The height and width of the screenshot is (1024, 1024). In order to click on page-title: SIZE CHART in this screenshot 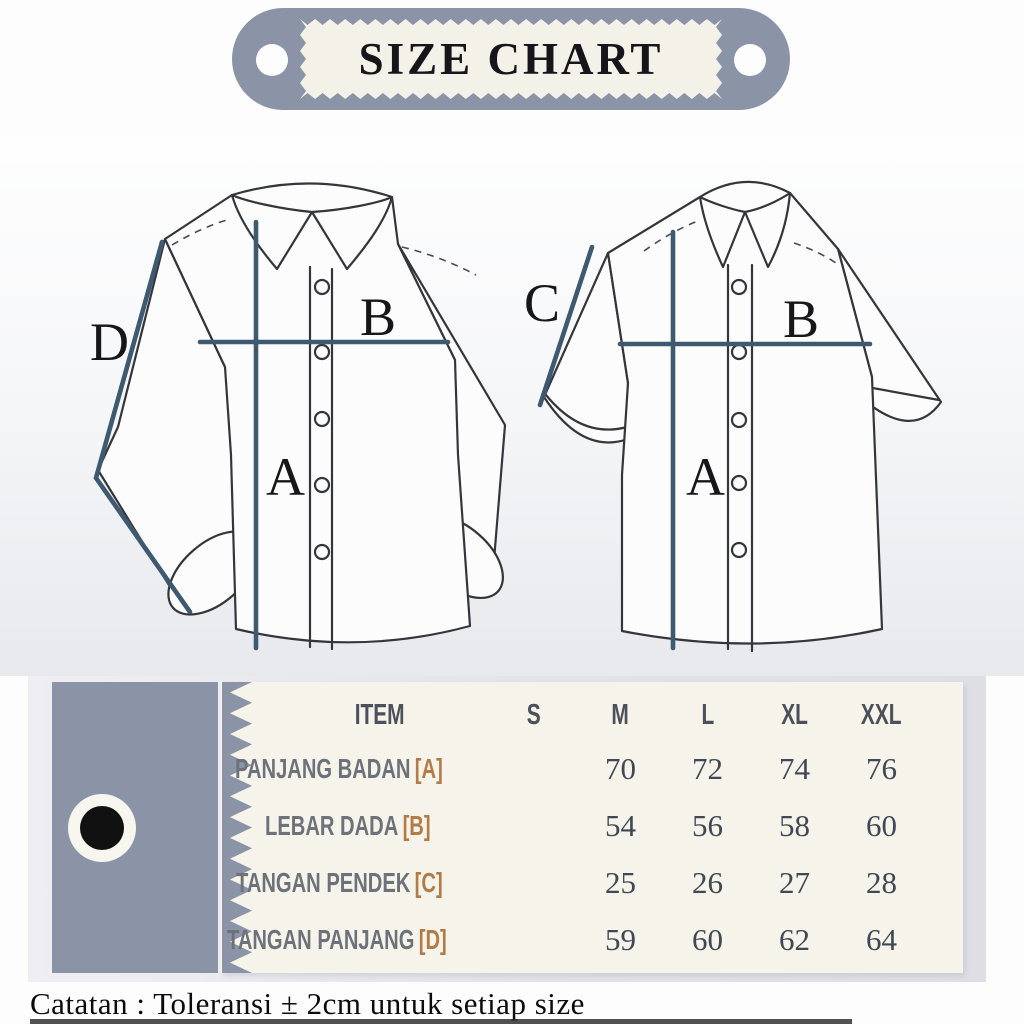, I will do `click(511, 59)`.